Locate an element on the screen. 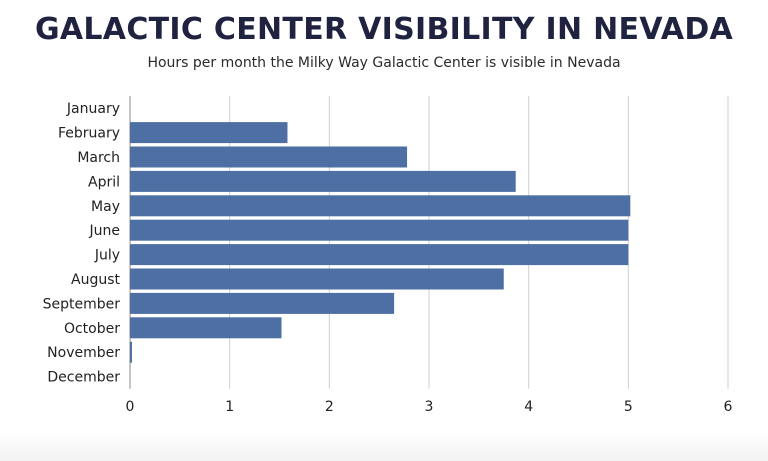  footer-band is located at coordinates (384, 446).